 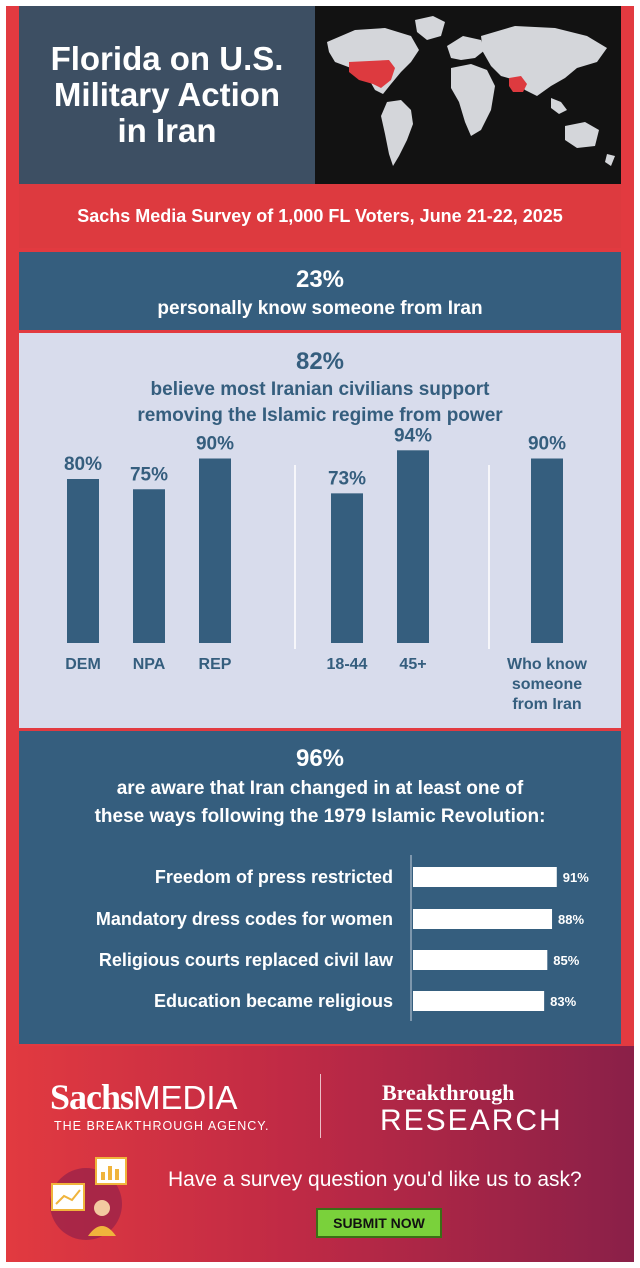 I want to click on partner-line2: RESEARCH, so click(x=471, y=1120).